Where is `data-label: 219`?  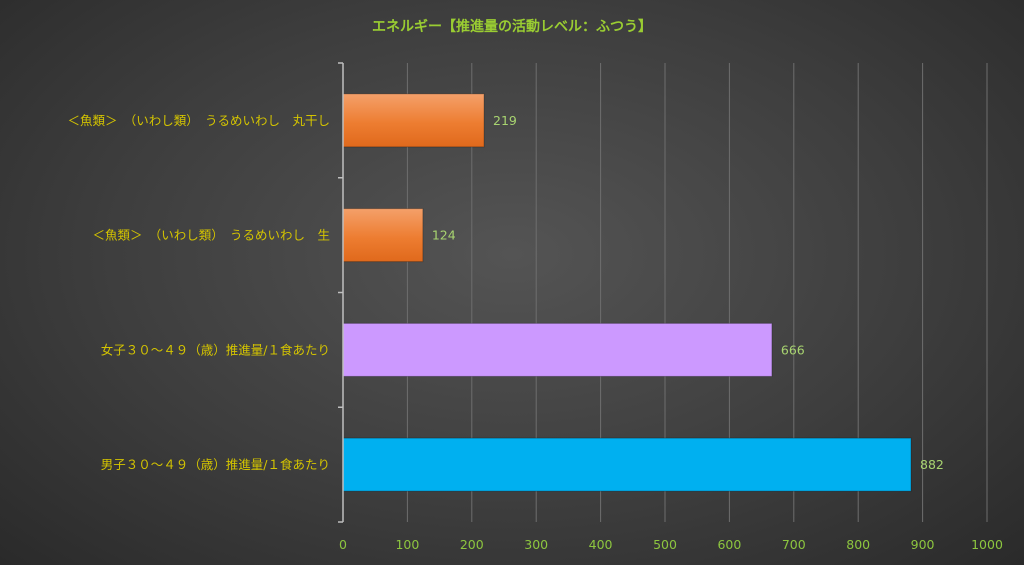 data-label: 219 is located at coordinates (505, 120).